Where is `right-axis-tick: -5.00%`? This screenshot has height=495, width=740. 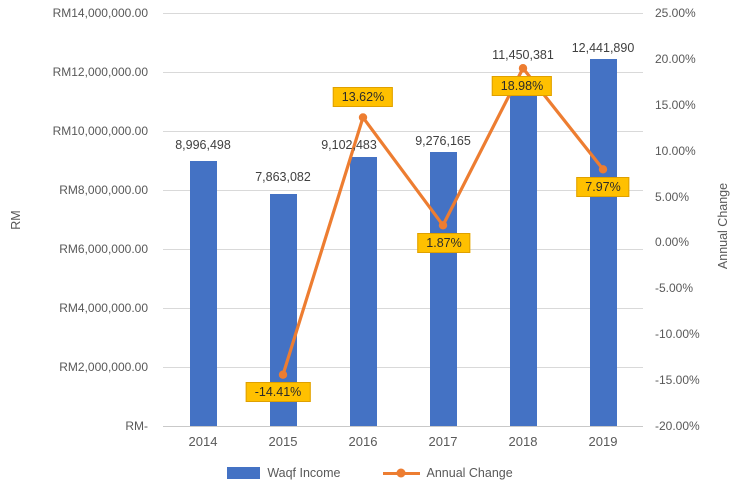 right-axis-tick: -5.00% is located at coordinates (674, 288).